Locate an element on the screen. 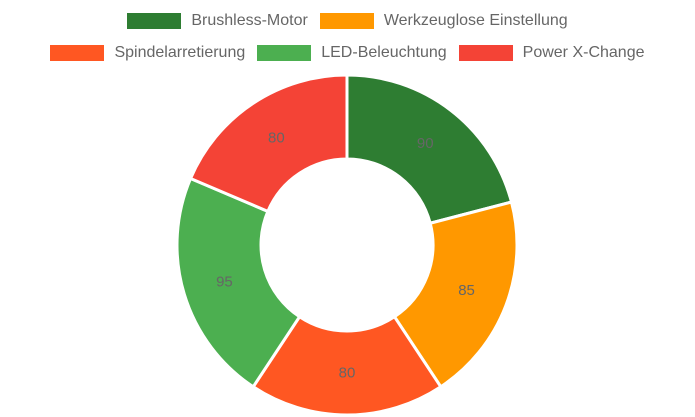 The width and height of the screenshot is (695, 417). legend-label: Werkzeuglose Einstellung is located at coordinates (475, 20).